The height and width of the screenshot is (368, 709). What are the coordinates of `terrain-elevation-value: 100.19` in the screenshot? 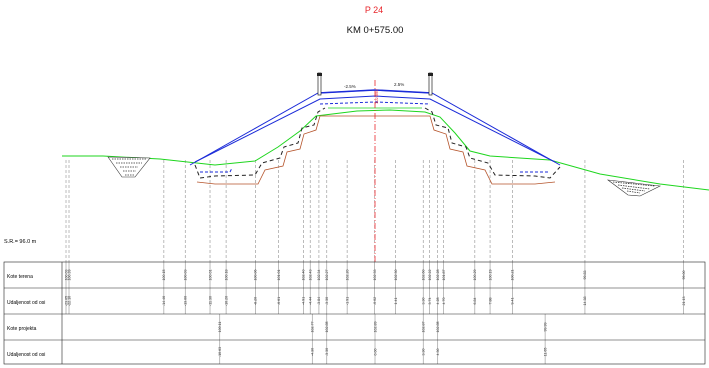 It's located at (490, 275).